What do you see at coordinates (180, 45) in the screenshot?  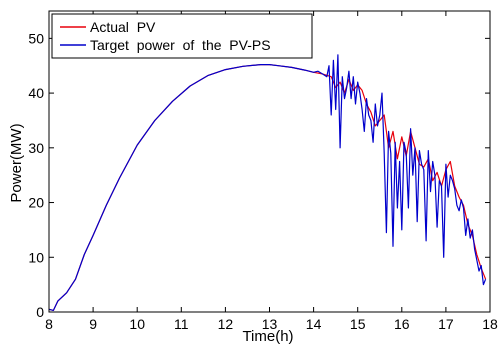 I see `legend-label: Target power of the PV-PS` at bounding box center [180, 45].